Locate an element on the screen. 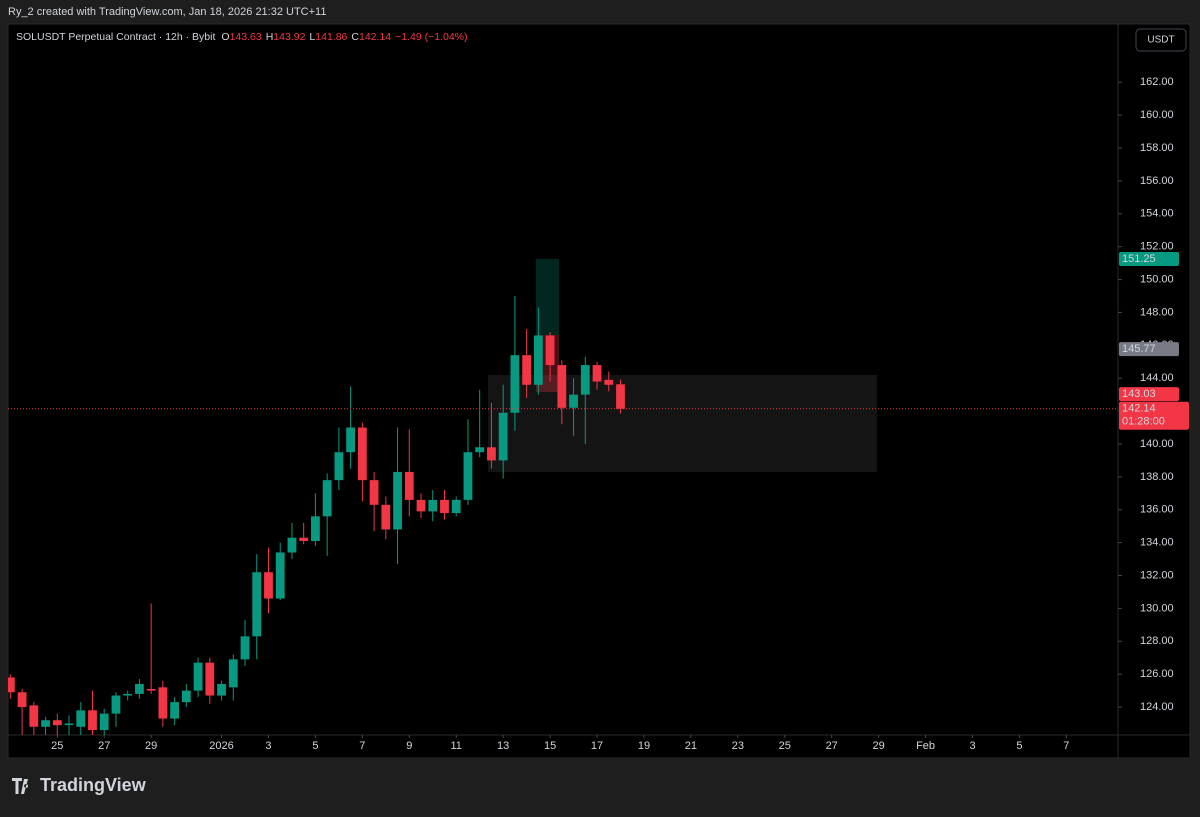 Image resolution: width=1200 pixels, height=817 pixels. legend-part: 143.92 is located at coordinates (289, 37).